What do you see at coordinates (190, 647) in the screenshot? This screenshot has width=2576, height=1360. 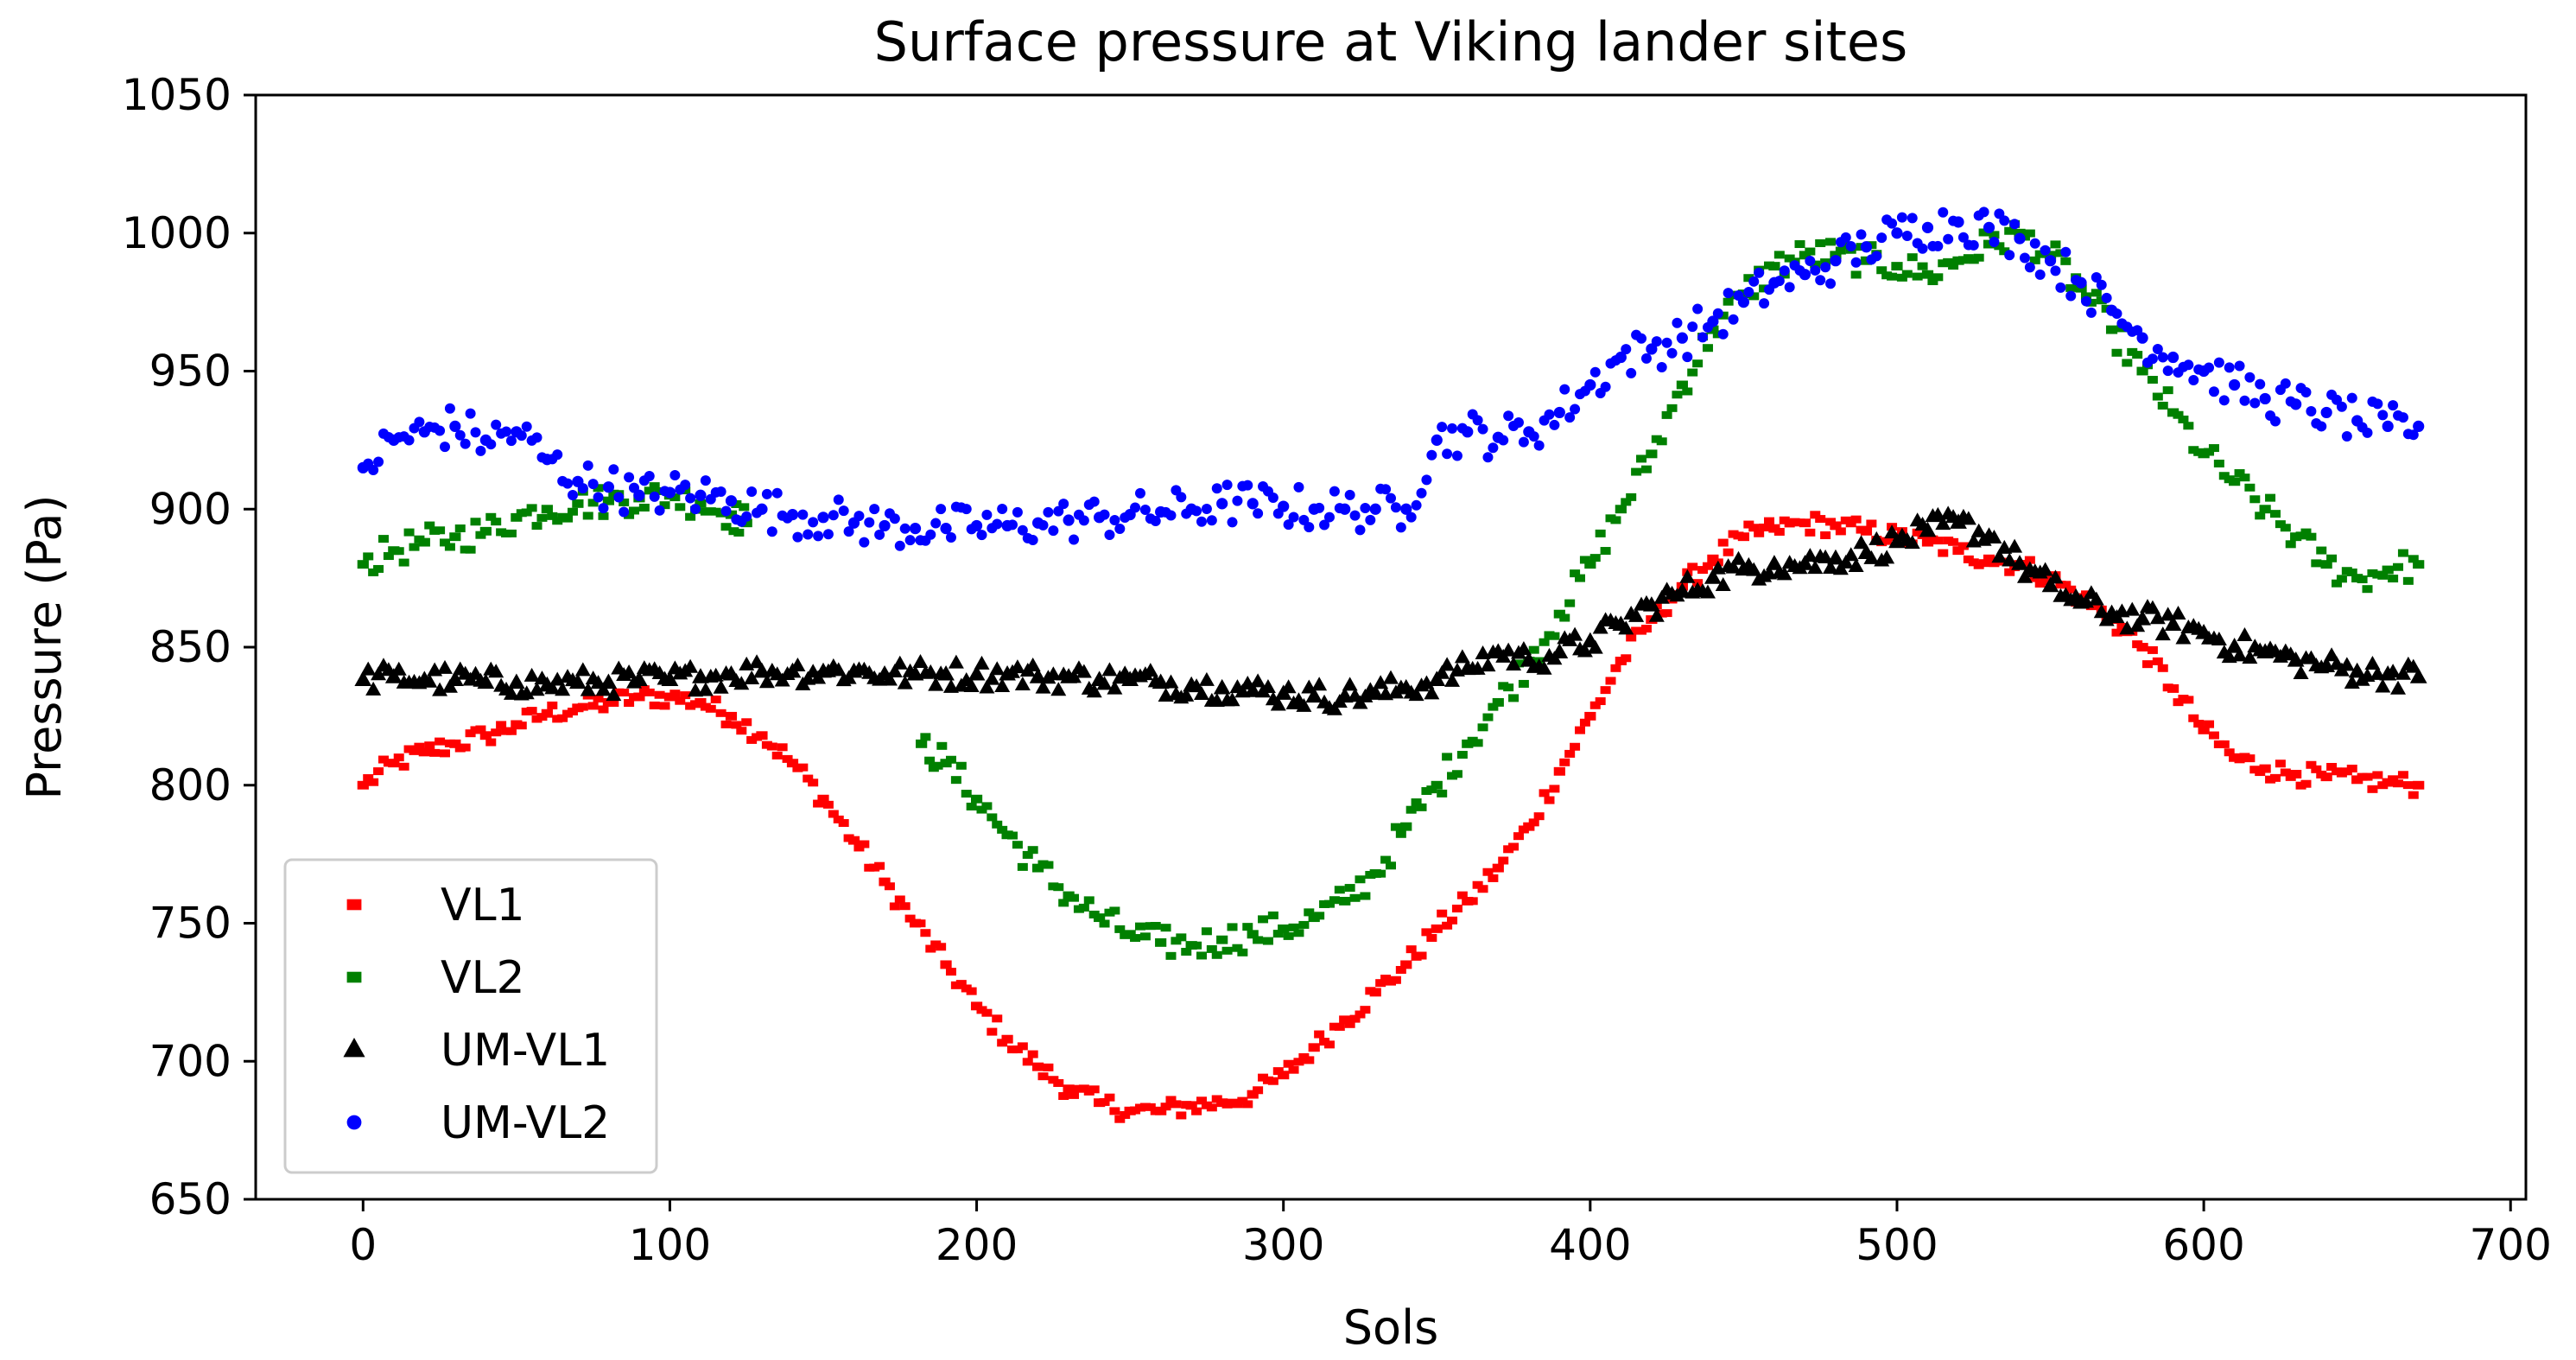 I see `y-tick-label: 850` at bounding box center [190, 647].